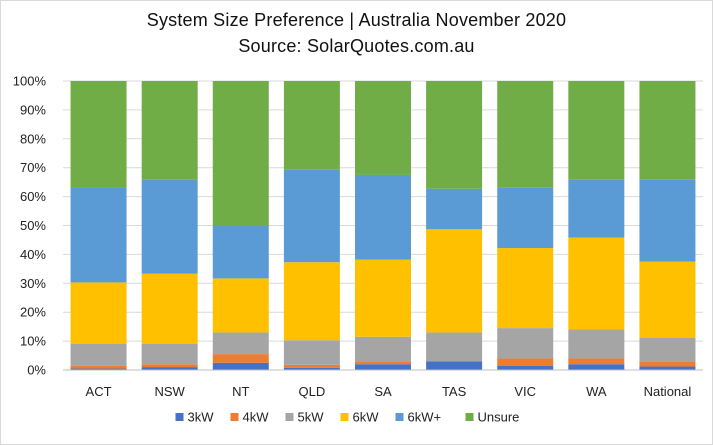 This screenshot has width=713, height=445. Describe the element at coordinates (33, 312) in the screenshot. I see `y-tick-label: 20%` at that location.